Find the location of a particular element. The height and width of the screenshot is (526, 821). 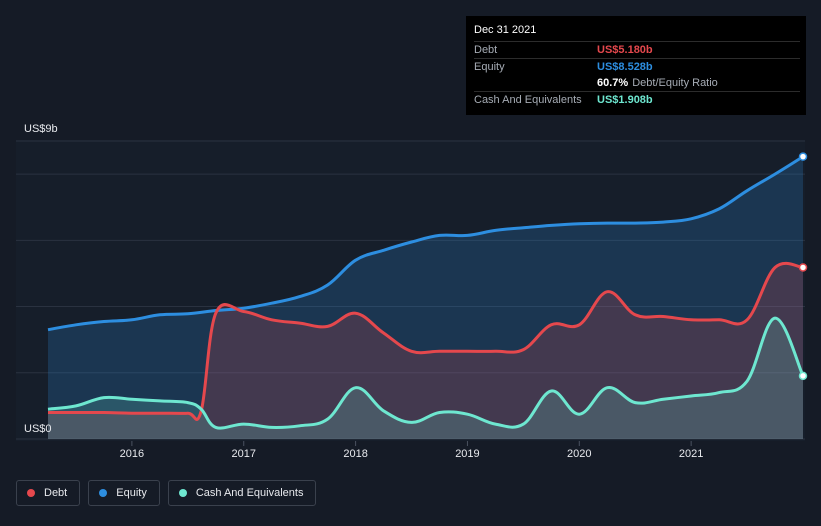

legend-dot-equity is located at coordinates (103, 493).